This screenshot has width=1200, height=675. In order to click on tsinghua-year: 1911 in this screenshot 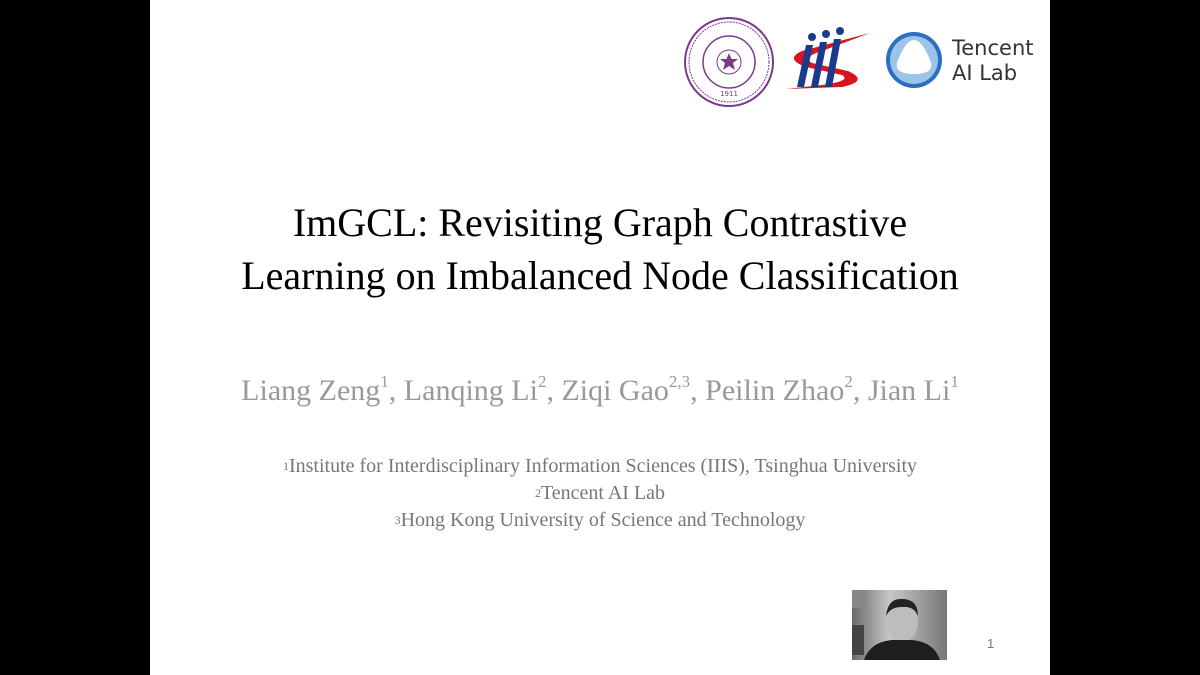, I will do `click(729, 94)`.